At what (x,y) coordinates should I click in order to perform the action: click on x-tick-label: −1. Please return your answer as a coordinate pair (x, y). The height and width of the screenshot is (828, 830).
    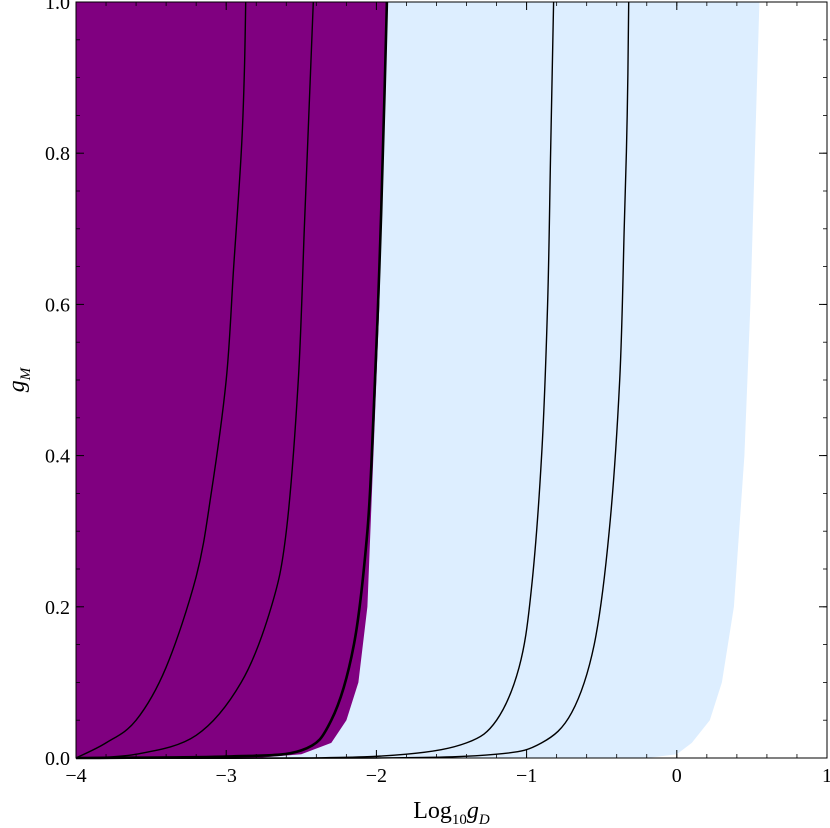
    Looking at the image, I should click on (526, 776).